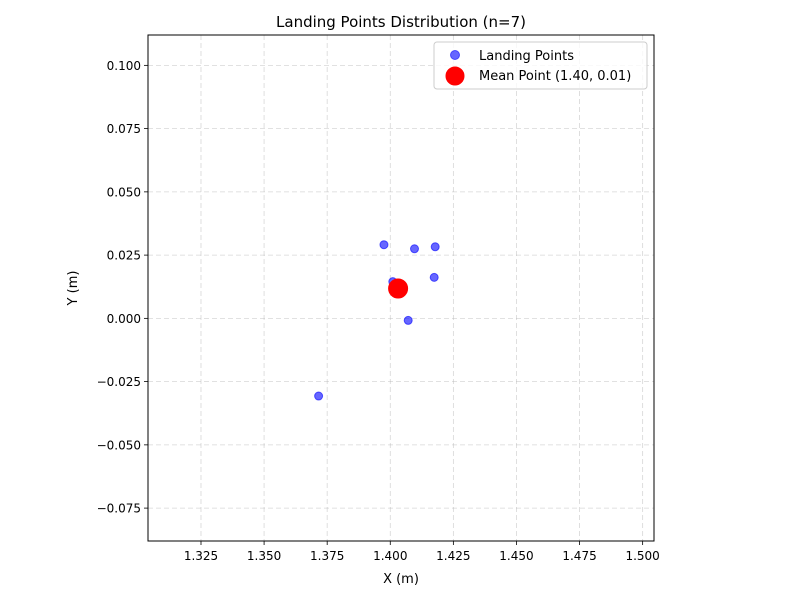 This screenshot has width=800, height=600. What do you see at coordinates (124, 129) in the screenshot?
I see `y-tick-label: 0.075` at bounding box center [124, 129].